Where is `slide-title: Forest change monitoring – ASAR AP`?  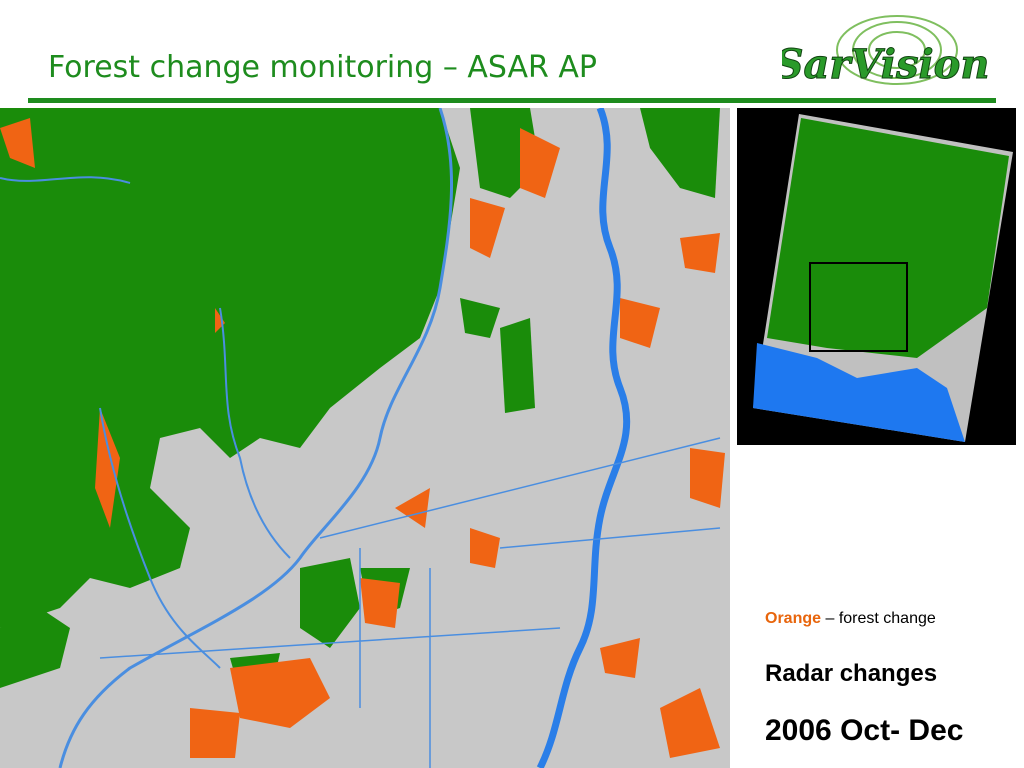
slide-title: Forest change monitoring – ASAR AP is located at coordinates (323, 67).